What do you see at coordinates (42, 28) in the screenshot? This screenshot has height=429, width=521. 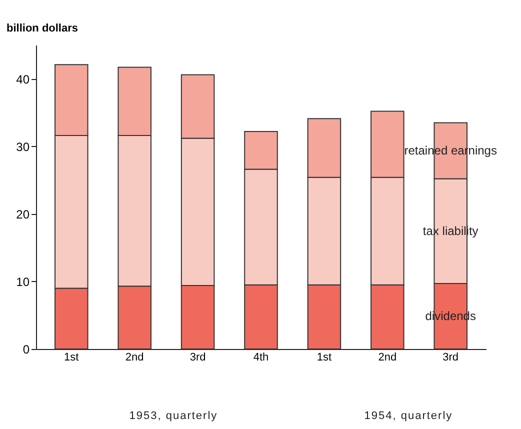 I see `y-axis-title: billion dollars` at bounding box center [42, 28].